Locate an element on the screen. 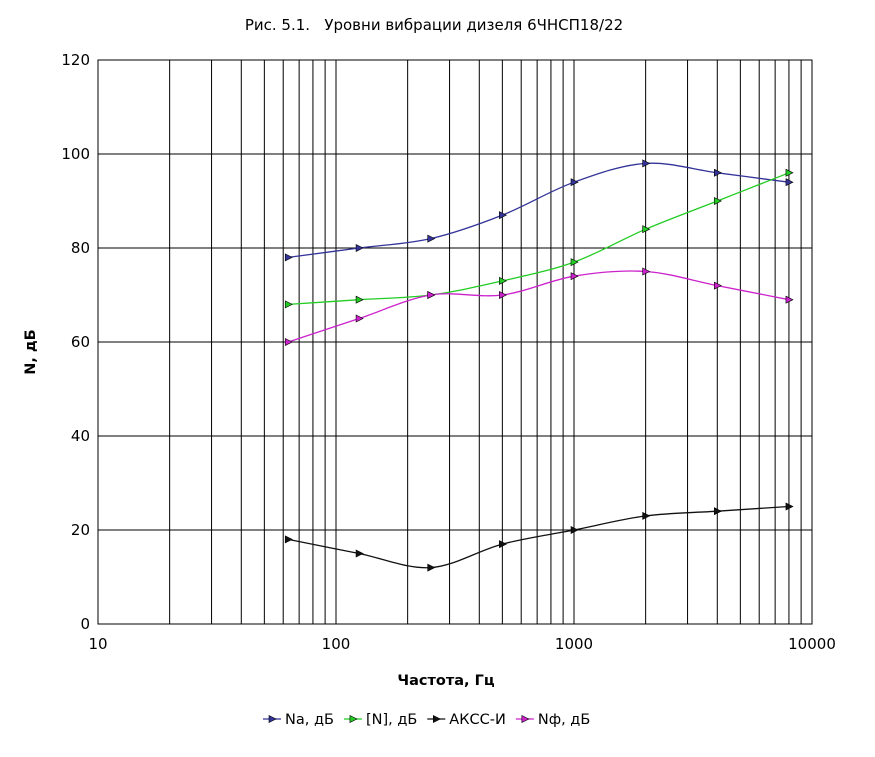  y-tick-label: 80 is located at coordinates (80, 248).